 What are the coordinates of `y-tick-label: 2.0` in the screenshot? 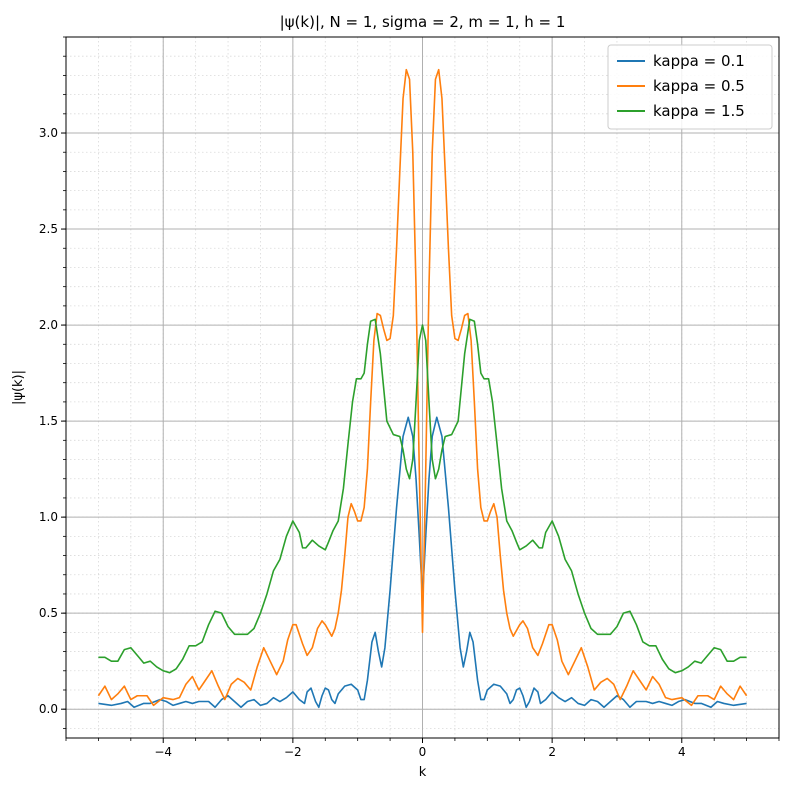 It's located at (48, 325).